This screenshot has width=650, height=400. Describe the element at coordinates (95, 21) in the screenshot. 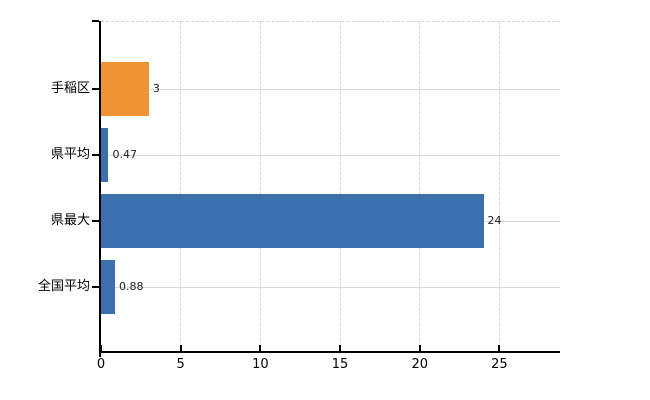

I see `y-axis-top-tick` at that location.